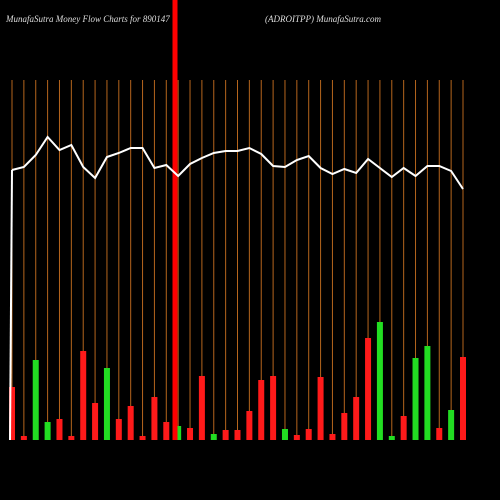  Describe the element at coordinates (87, 19) in the screenshot. I see `chart-title: MunafaSutra Money Flow Charts for 890147` at that location.